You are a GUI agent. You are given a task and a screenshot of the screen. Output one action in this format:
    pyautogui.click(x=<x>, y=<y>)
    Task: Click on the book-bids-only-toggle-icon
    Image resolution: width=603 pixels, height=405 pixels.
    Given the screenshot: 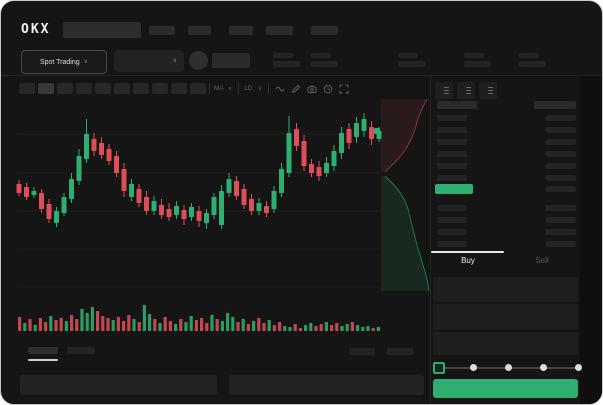 What is the action you would take?
    pyautogui.click(x=466, y=90)
    